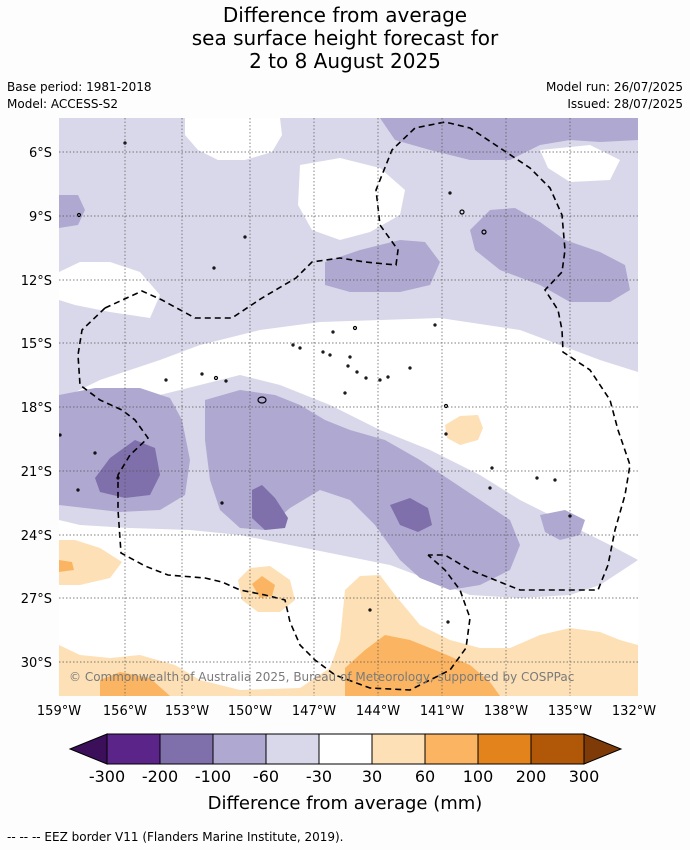  Describe the element at coordinates (213, 776) in the screenshot. I see `colorbar-tick: -100` at that location.